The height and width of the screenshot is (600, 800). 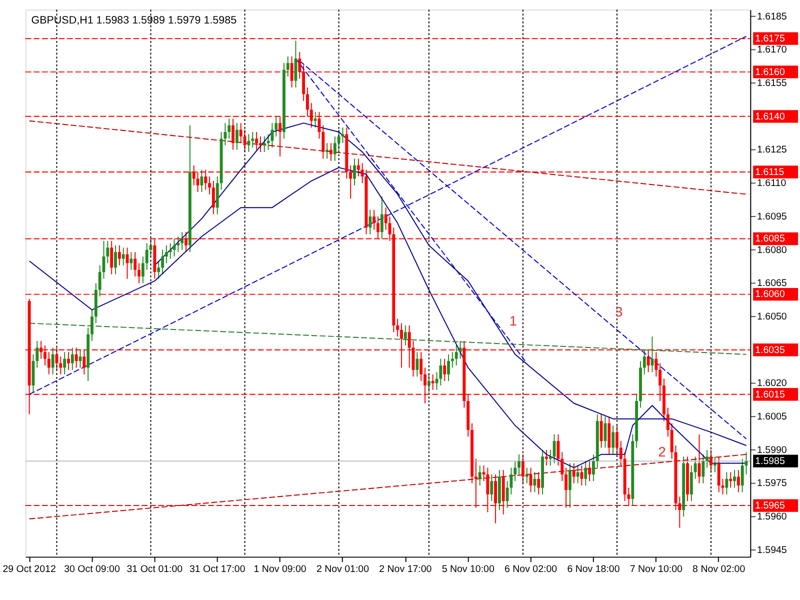 What do you see at coordinates (719, 569) in the screenshot?
I see `x-tick-label: 8 Nov 02:00` at bounding box center [719, 569].